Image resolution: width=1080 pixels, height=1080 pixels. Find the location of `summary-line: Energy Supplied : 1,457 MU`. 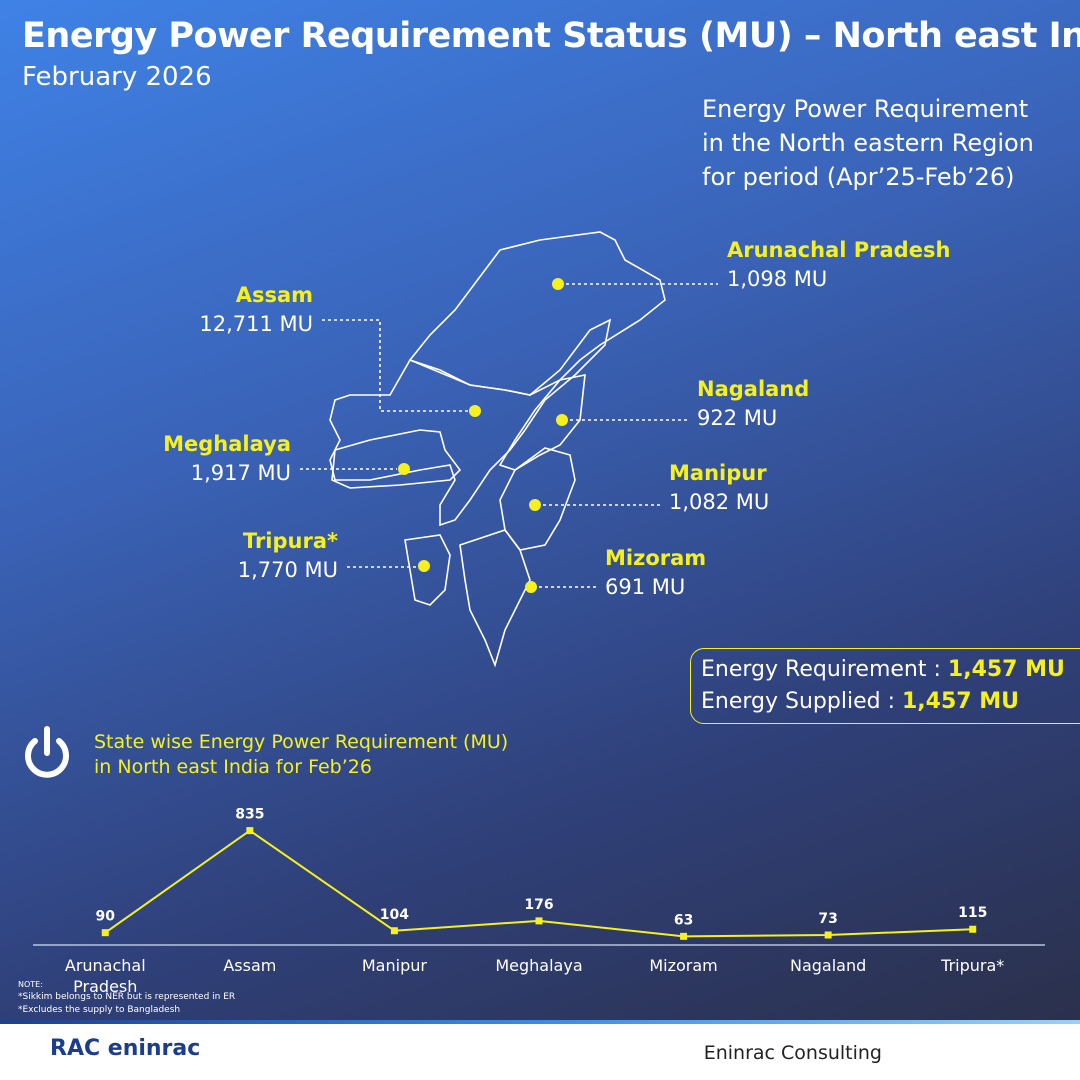

summary-line: Energy Supplied : 1,457 MU is located at coordinates (860, 701).